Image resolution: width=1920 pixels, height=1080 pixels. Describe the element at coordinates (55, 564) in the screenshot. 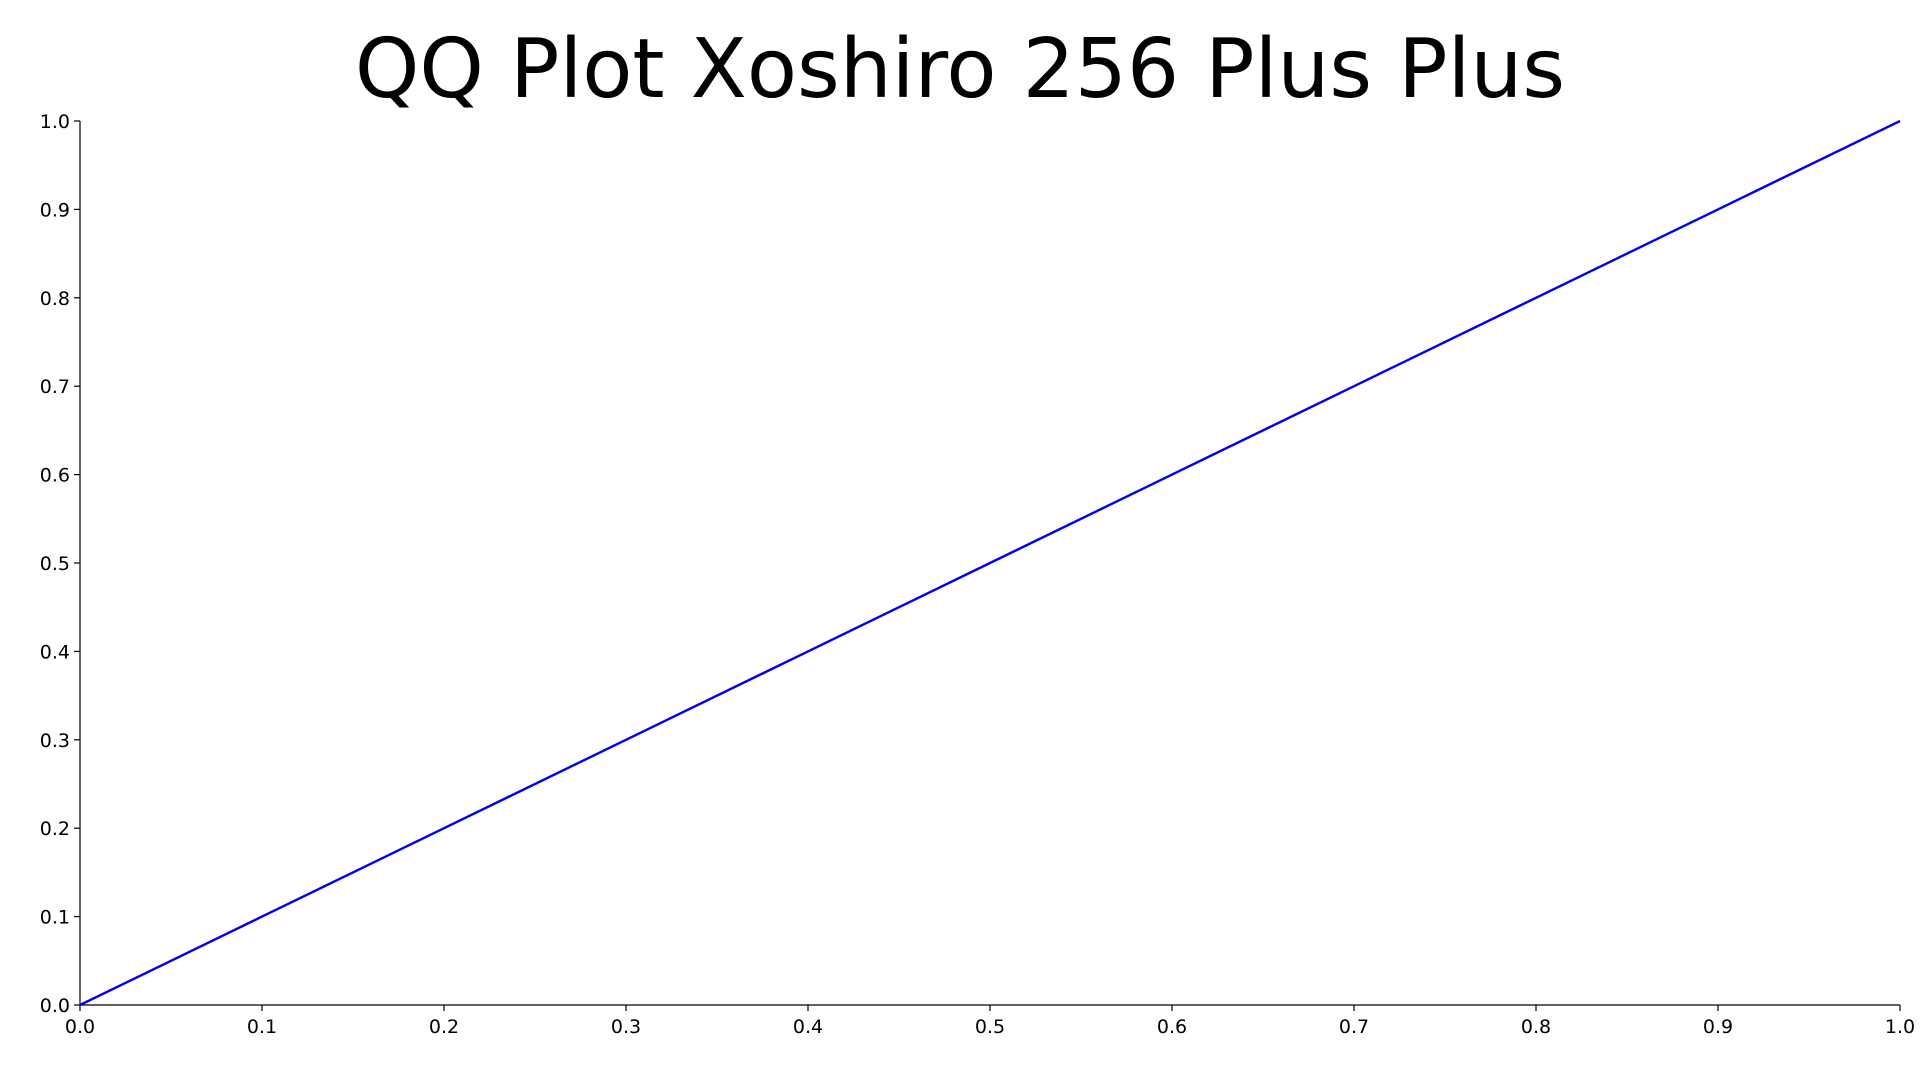

I see `y-tick-label: 0.5` at that location.